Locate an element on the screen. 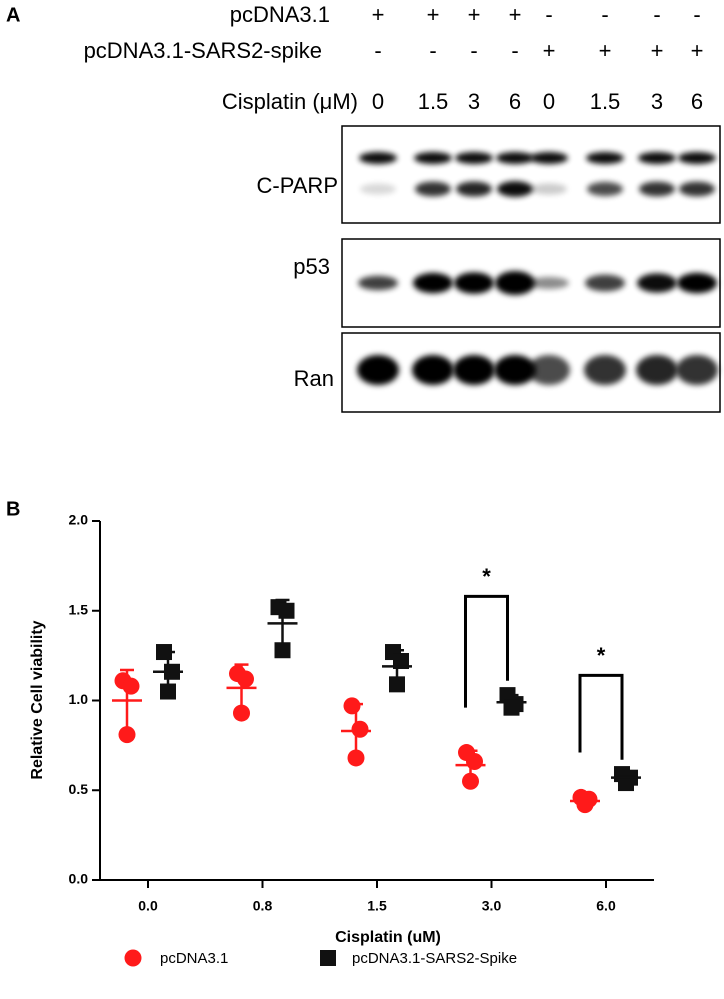  dose-label: Cisplatin (μM) is located at coordinates (290, 101).